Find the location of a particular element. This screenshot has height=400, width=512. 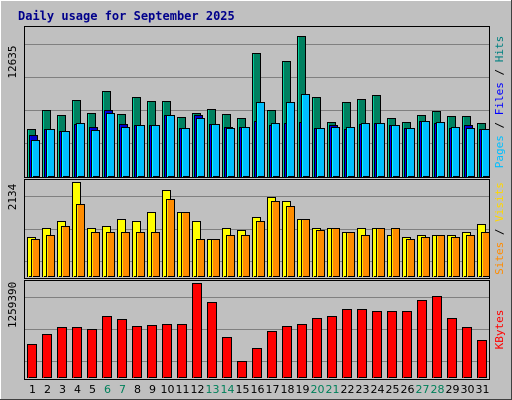

legend-item-hits: Hits is located at coordinates (499, 49).